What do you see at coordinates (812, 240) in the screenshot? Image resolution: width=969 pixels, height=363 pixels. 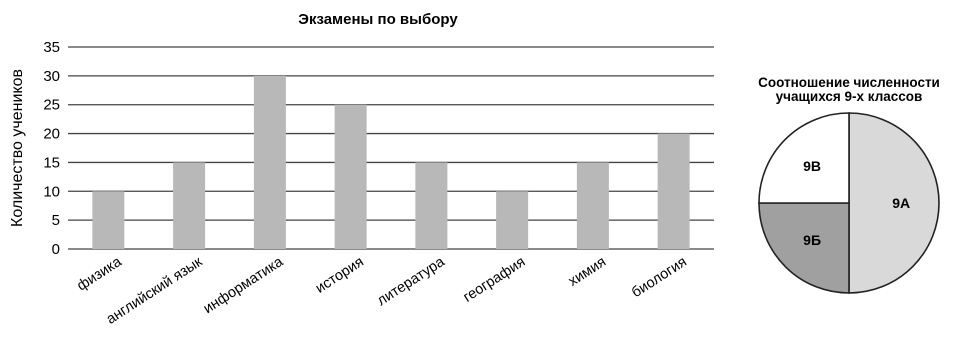 I see `pie-slice-label: 9Б` at bounding box center [812, 240].